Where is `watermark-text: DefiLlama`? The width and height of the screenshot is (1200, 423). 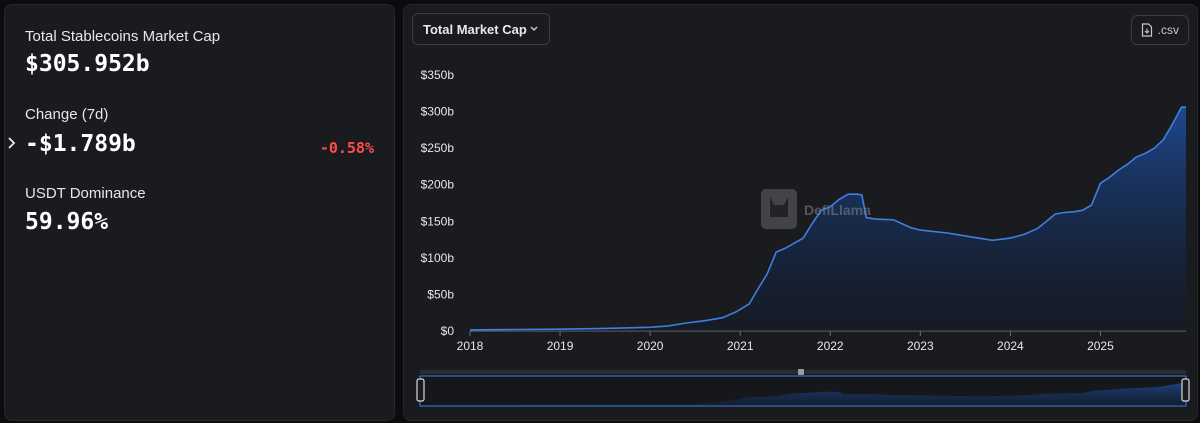
watermark-text: DefiLlama is located at coordinates (837, 210).